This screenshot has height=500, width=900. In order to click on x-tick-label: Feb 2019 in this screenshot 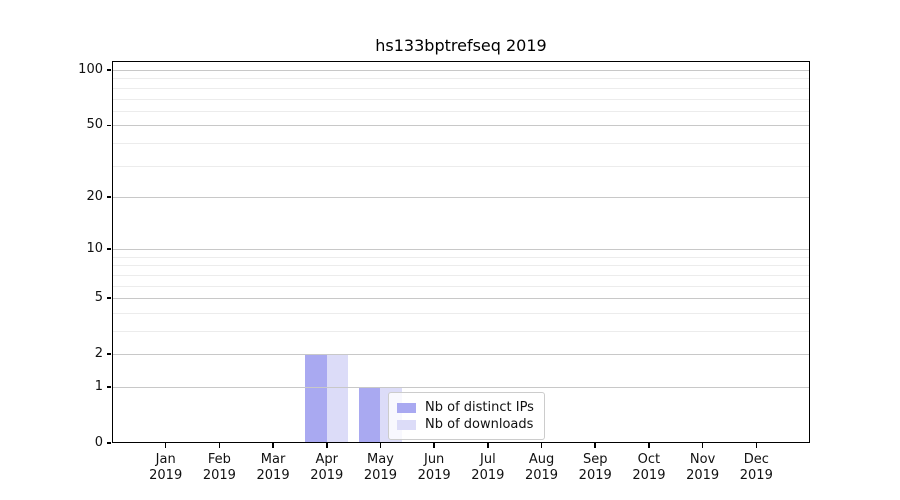, I will do `click(219, 467)`.